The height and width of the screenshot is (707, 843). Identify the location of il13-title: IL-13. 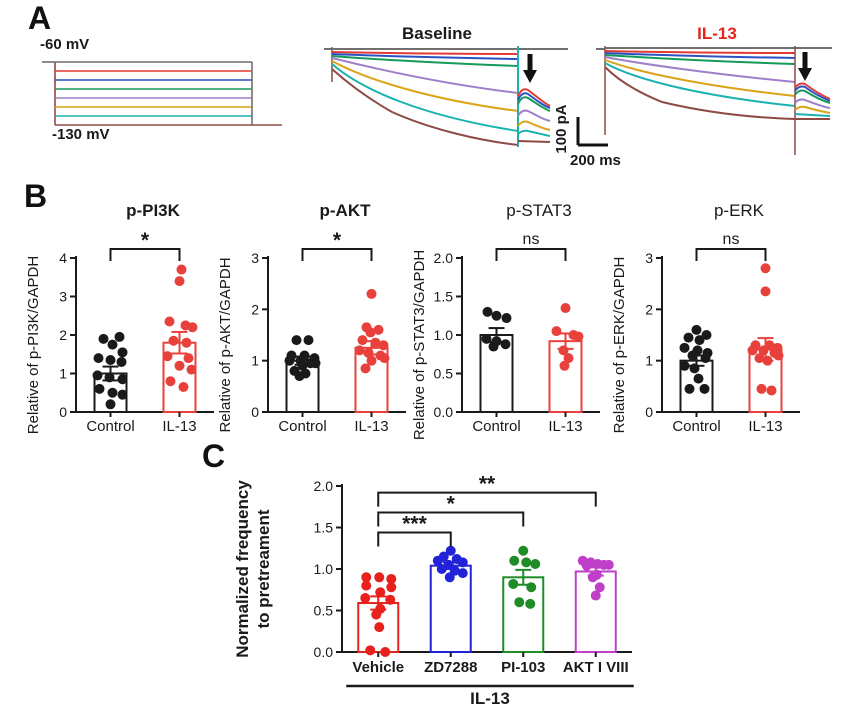
(717, 33).